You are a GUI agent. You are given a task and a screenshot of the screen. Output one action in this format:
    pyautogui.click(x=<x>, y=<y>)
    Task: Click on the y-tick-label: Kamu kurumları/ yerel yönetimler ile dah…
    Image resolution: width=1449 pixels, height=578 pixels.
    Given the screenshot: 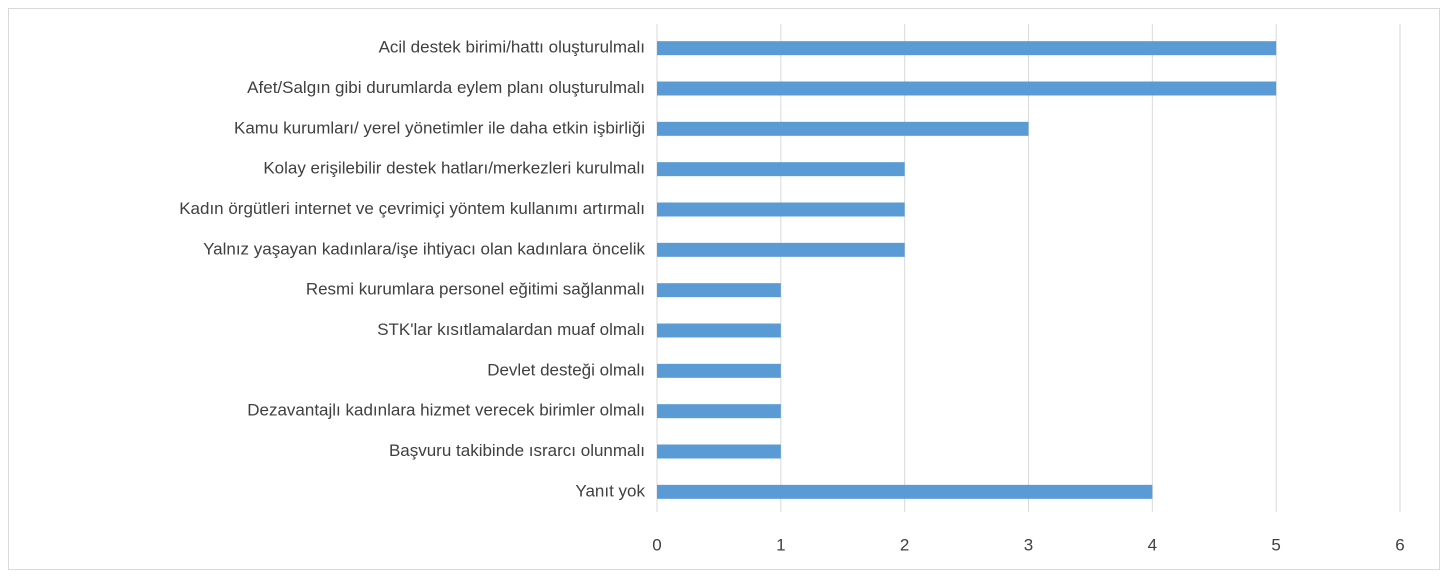 What is the action you would take?
    pyautogui.click(x=439, y=127)
    